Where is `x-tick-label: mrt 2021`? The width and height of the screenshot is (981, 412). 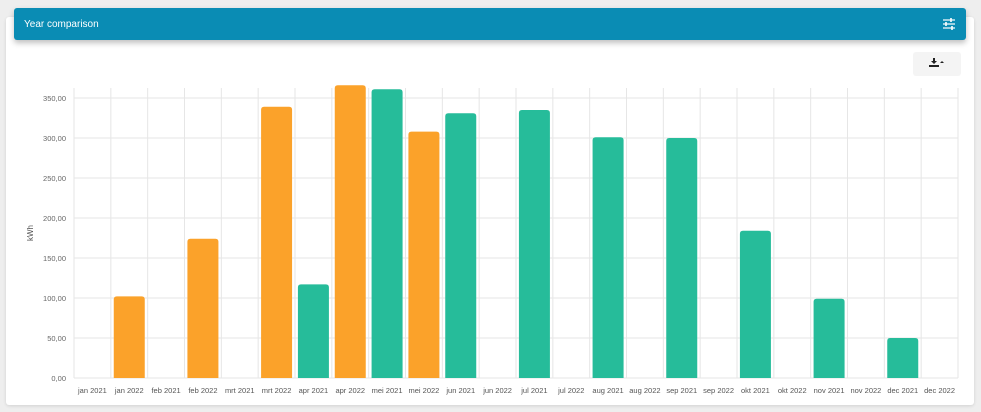
x-tick-label: mrt 2021 is located at coordinates (240, 390).